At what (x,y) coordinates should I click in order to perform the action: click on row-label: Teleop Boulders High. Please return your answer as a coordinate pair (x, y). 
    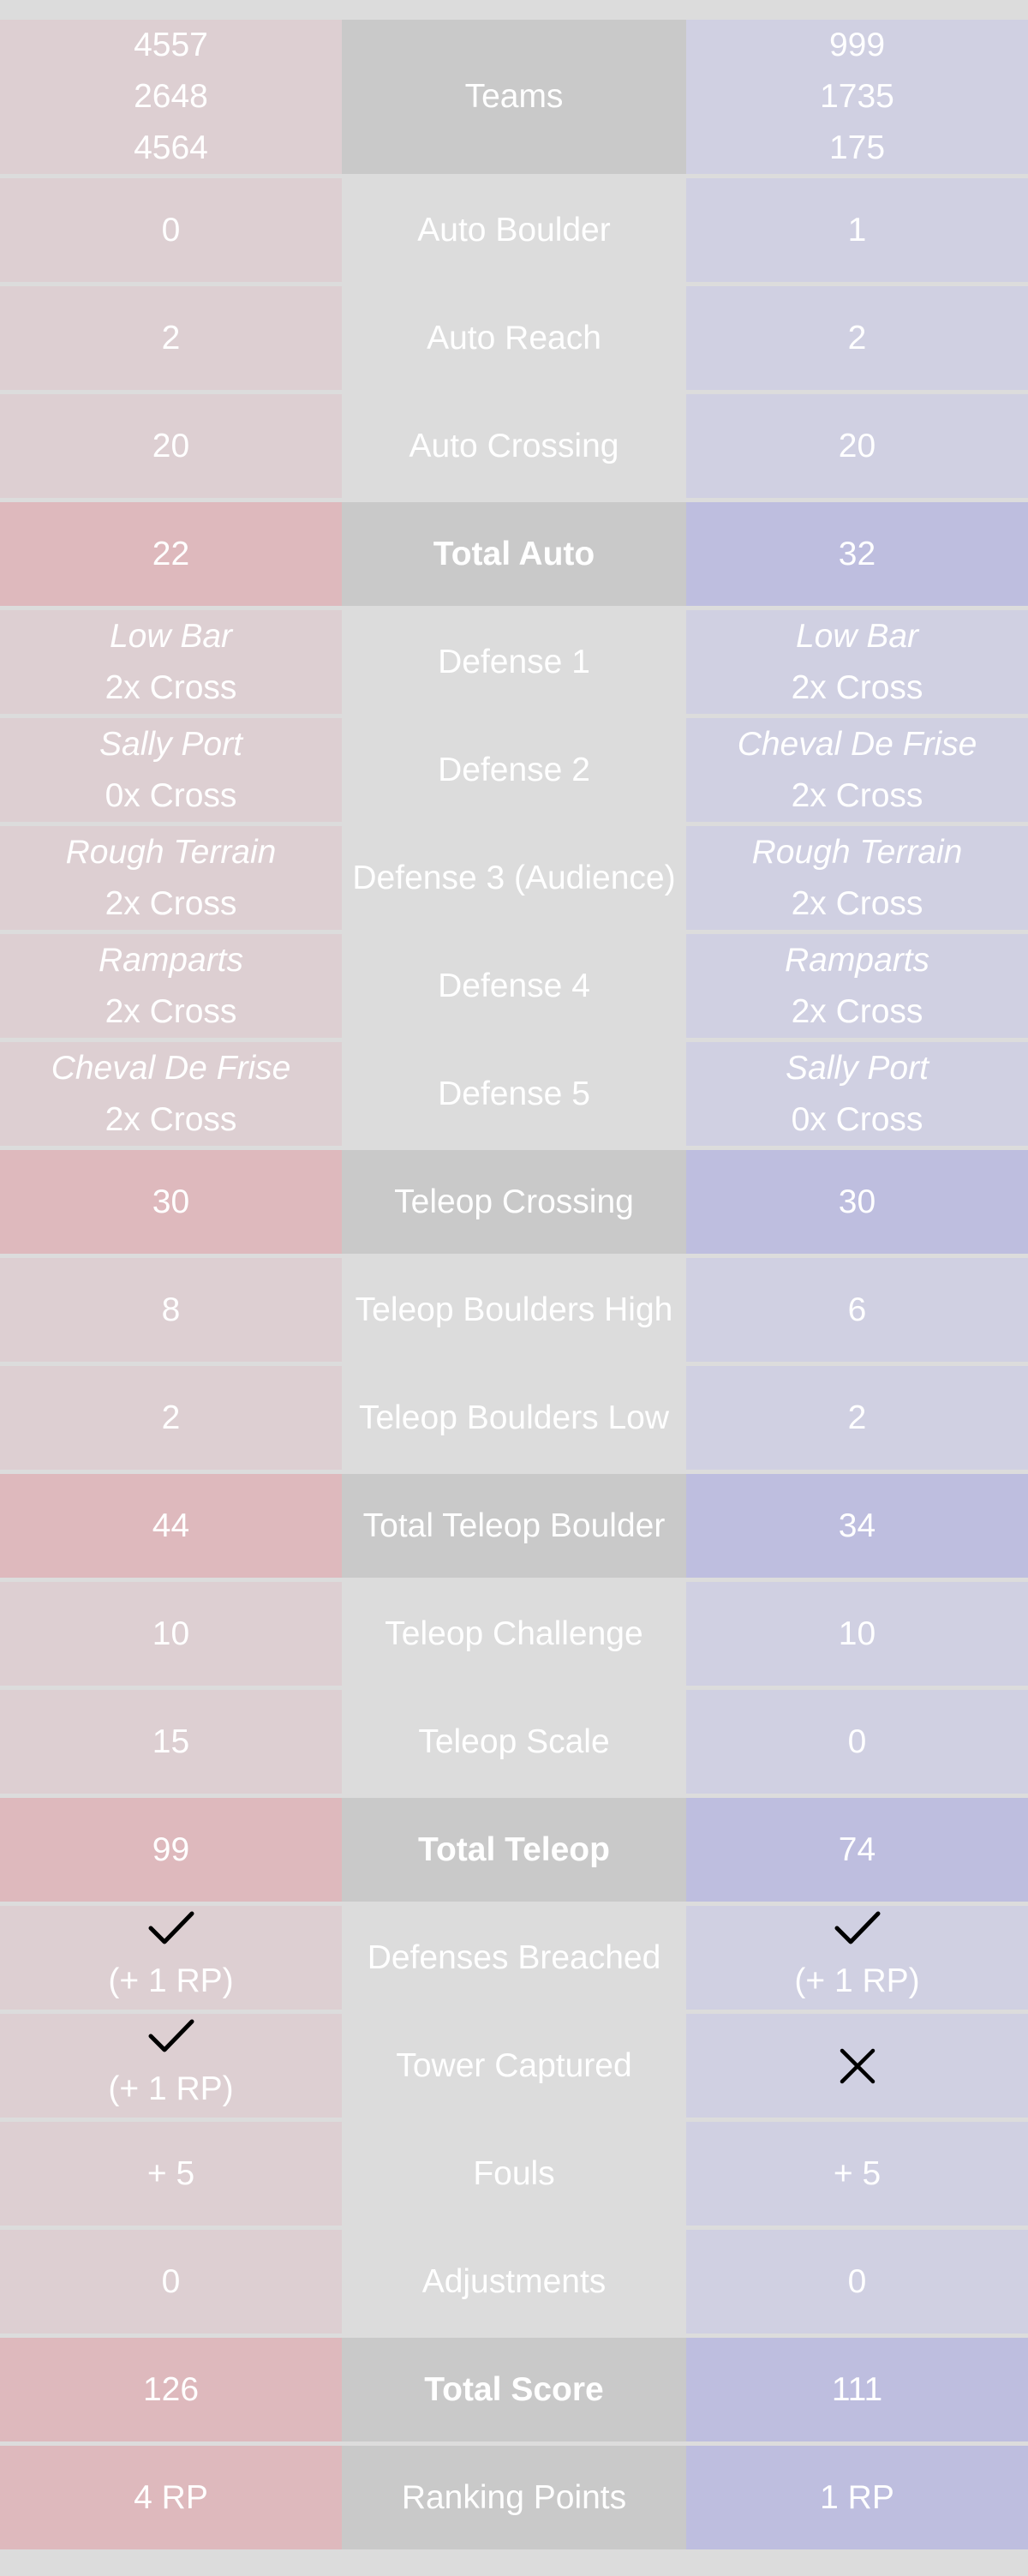
    Looking at the image, I should click on (514, 1310).